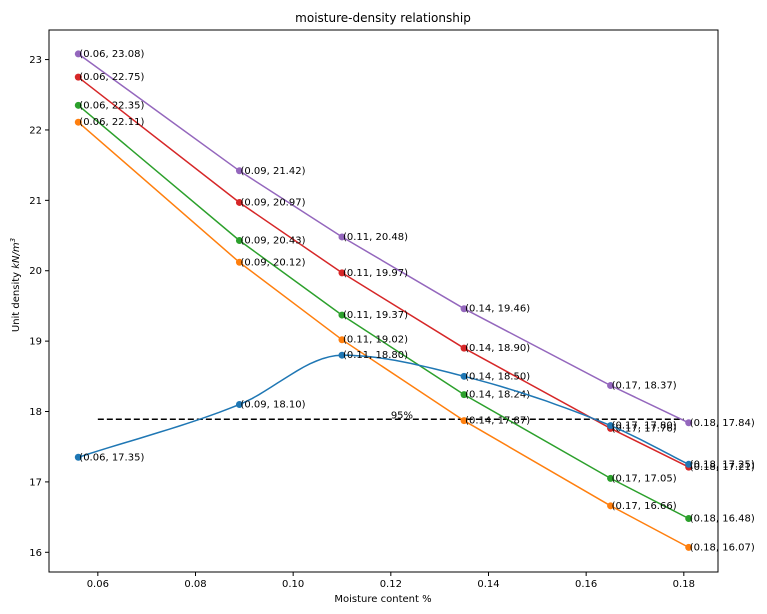  Describe the element at coordinates (391, 584) in the screenshot. I see `x-tick-label: 0.12` at that location.